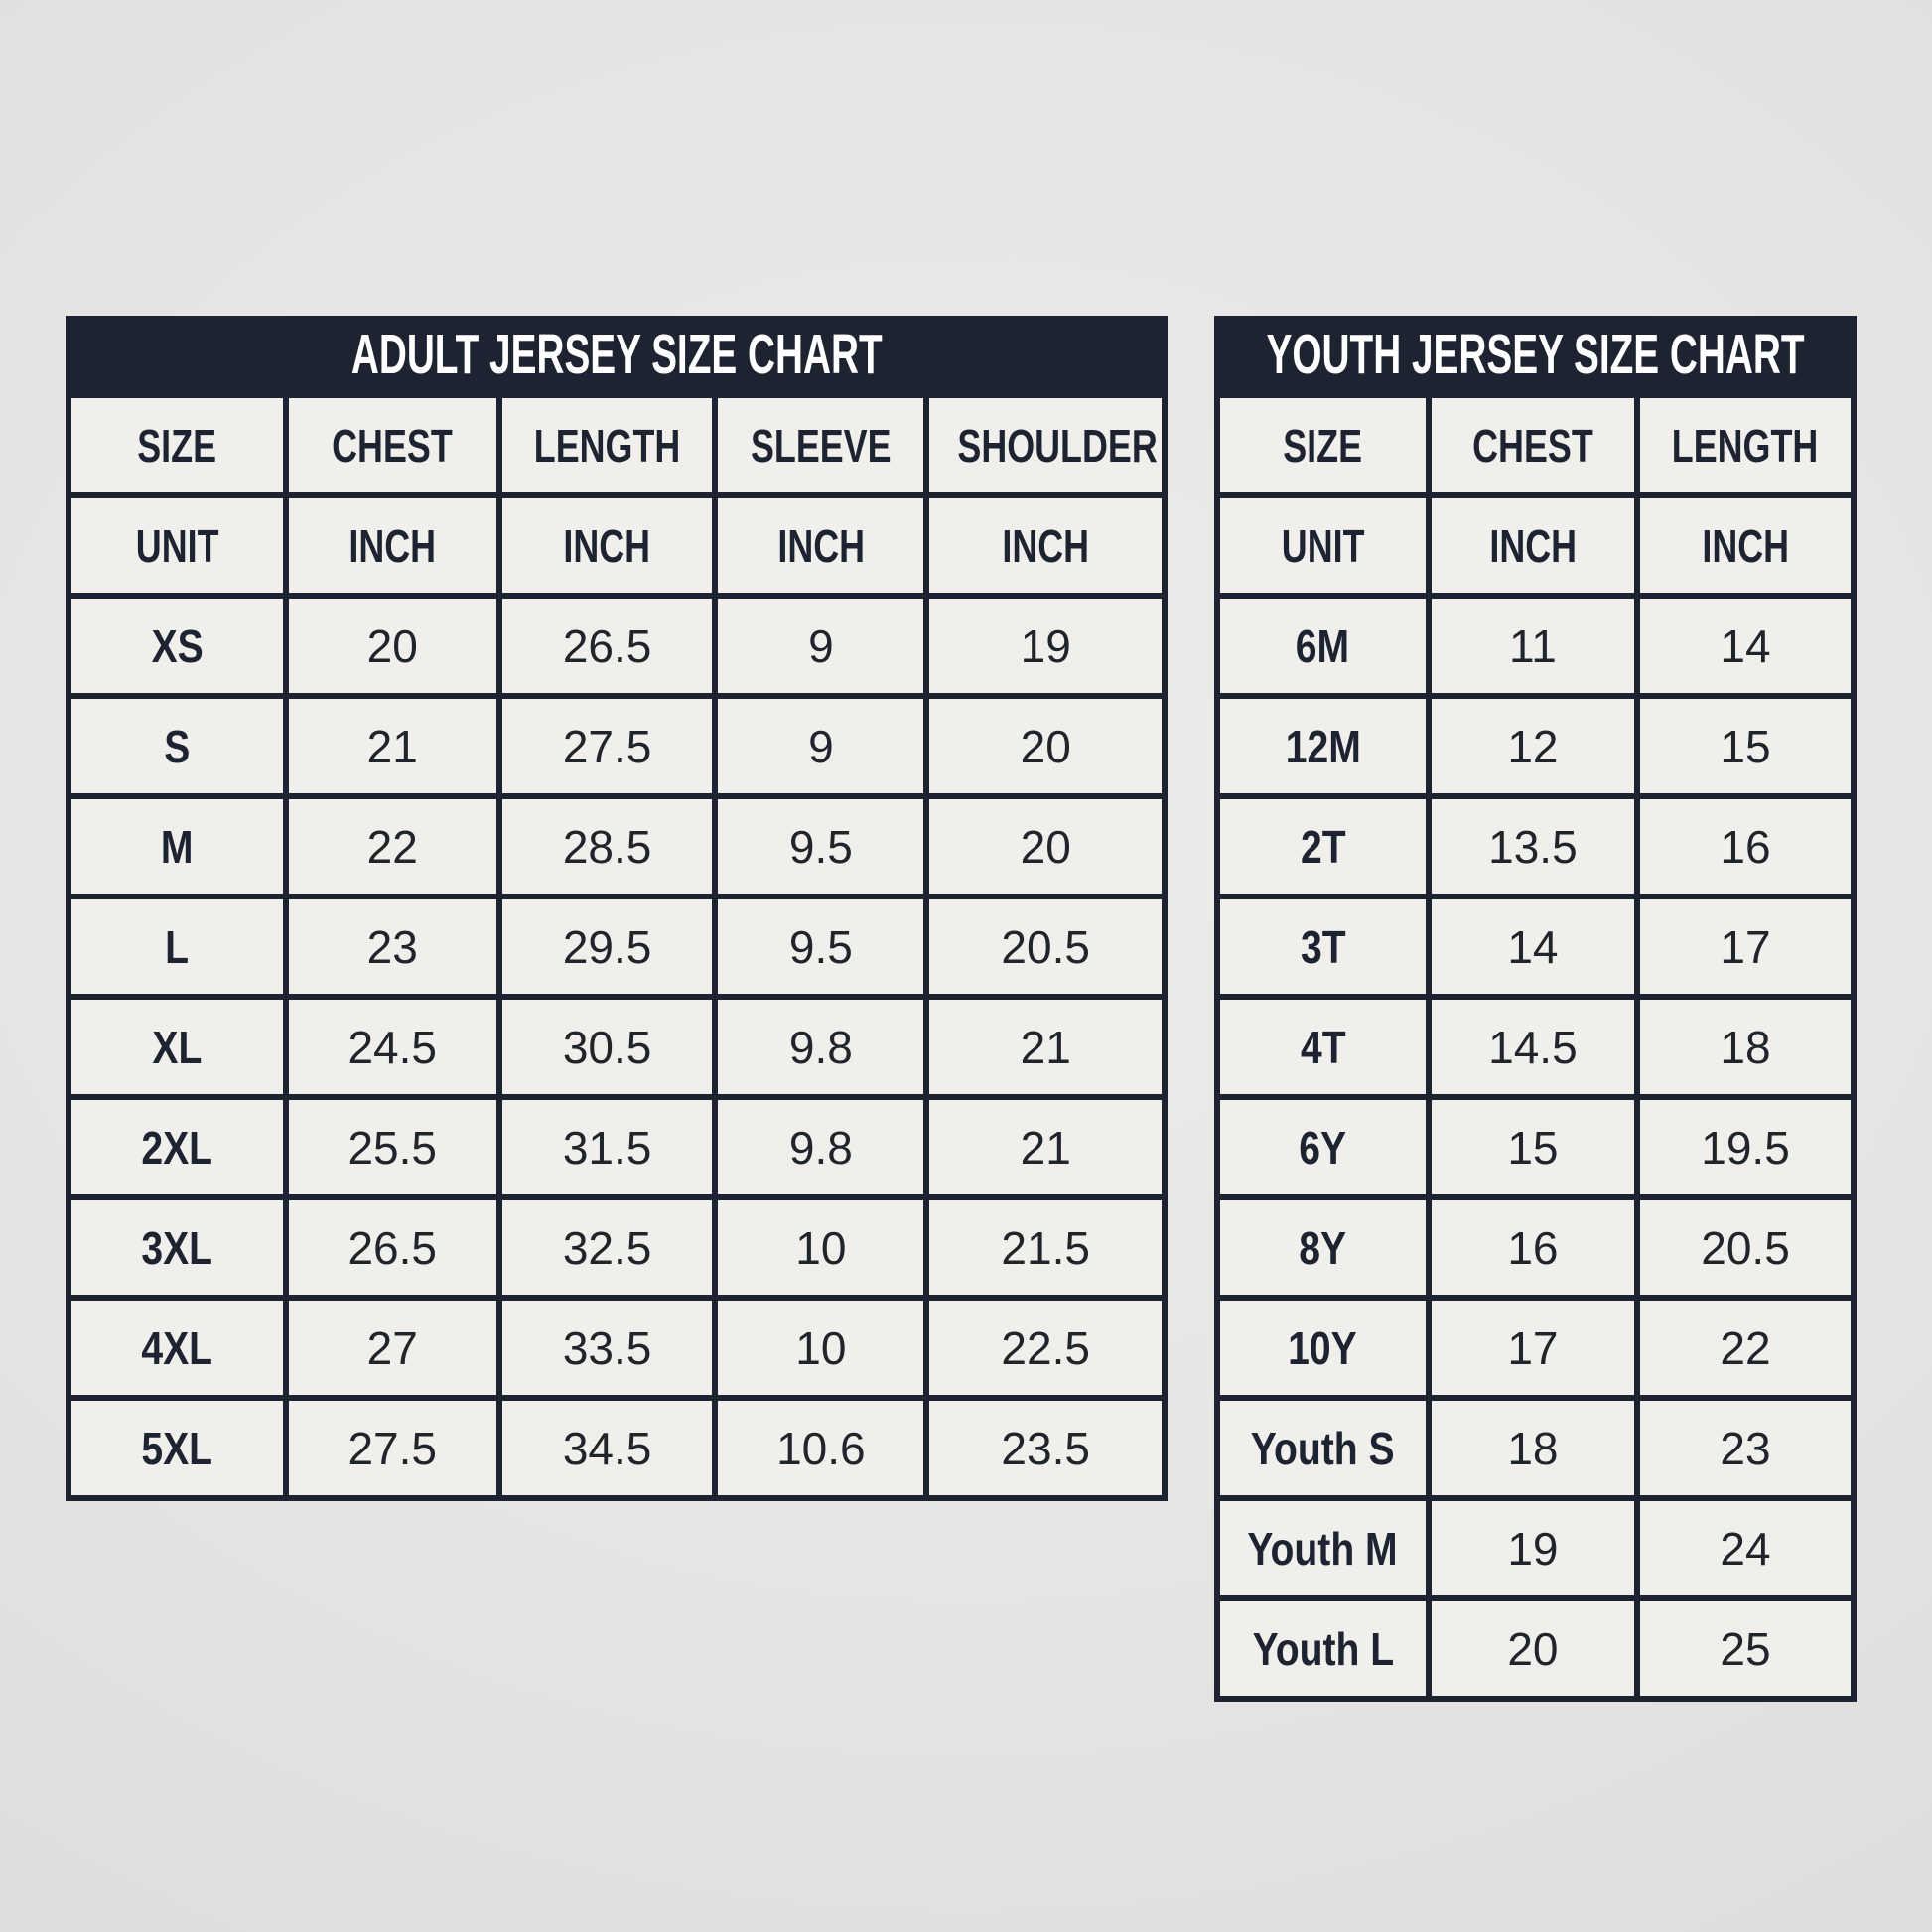  Describe the element at coordinates (392, 1448) in the screenshot. I see `value-cell: 27.5` at that location.